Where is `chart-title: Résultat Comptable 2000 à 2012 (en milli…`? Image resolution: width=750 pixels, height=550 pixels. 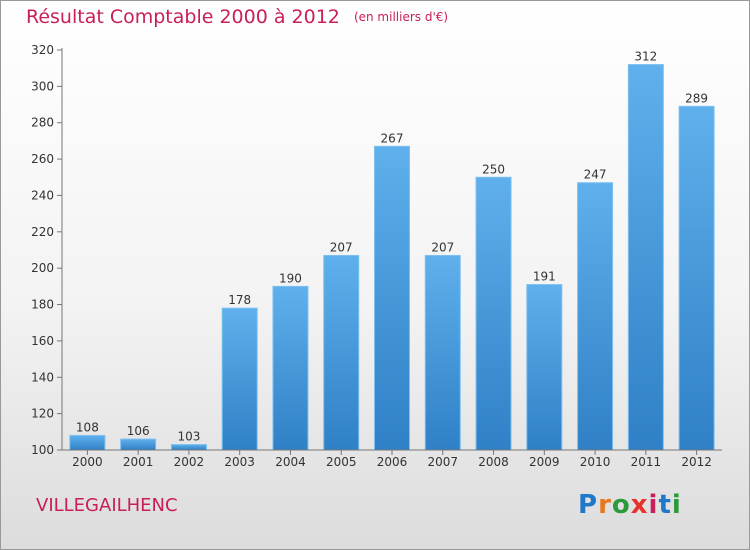 chart-title: Résultat Comptable 2000 à 2012 (en milli… is located at coordinates (237, 17).